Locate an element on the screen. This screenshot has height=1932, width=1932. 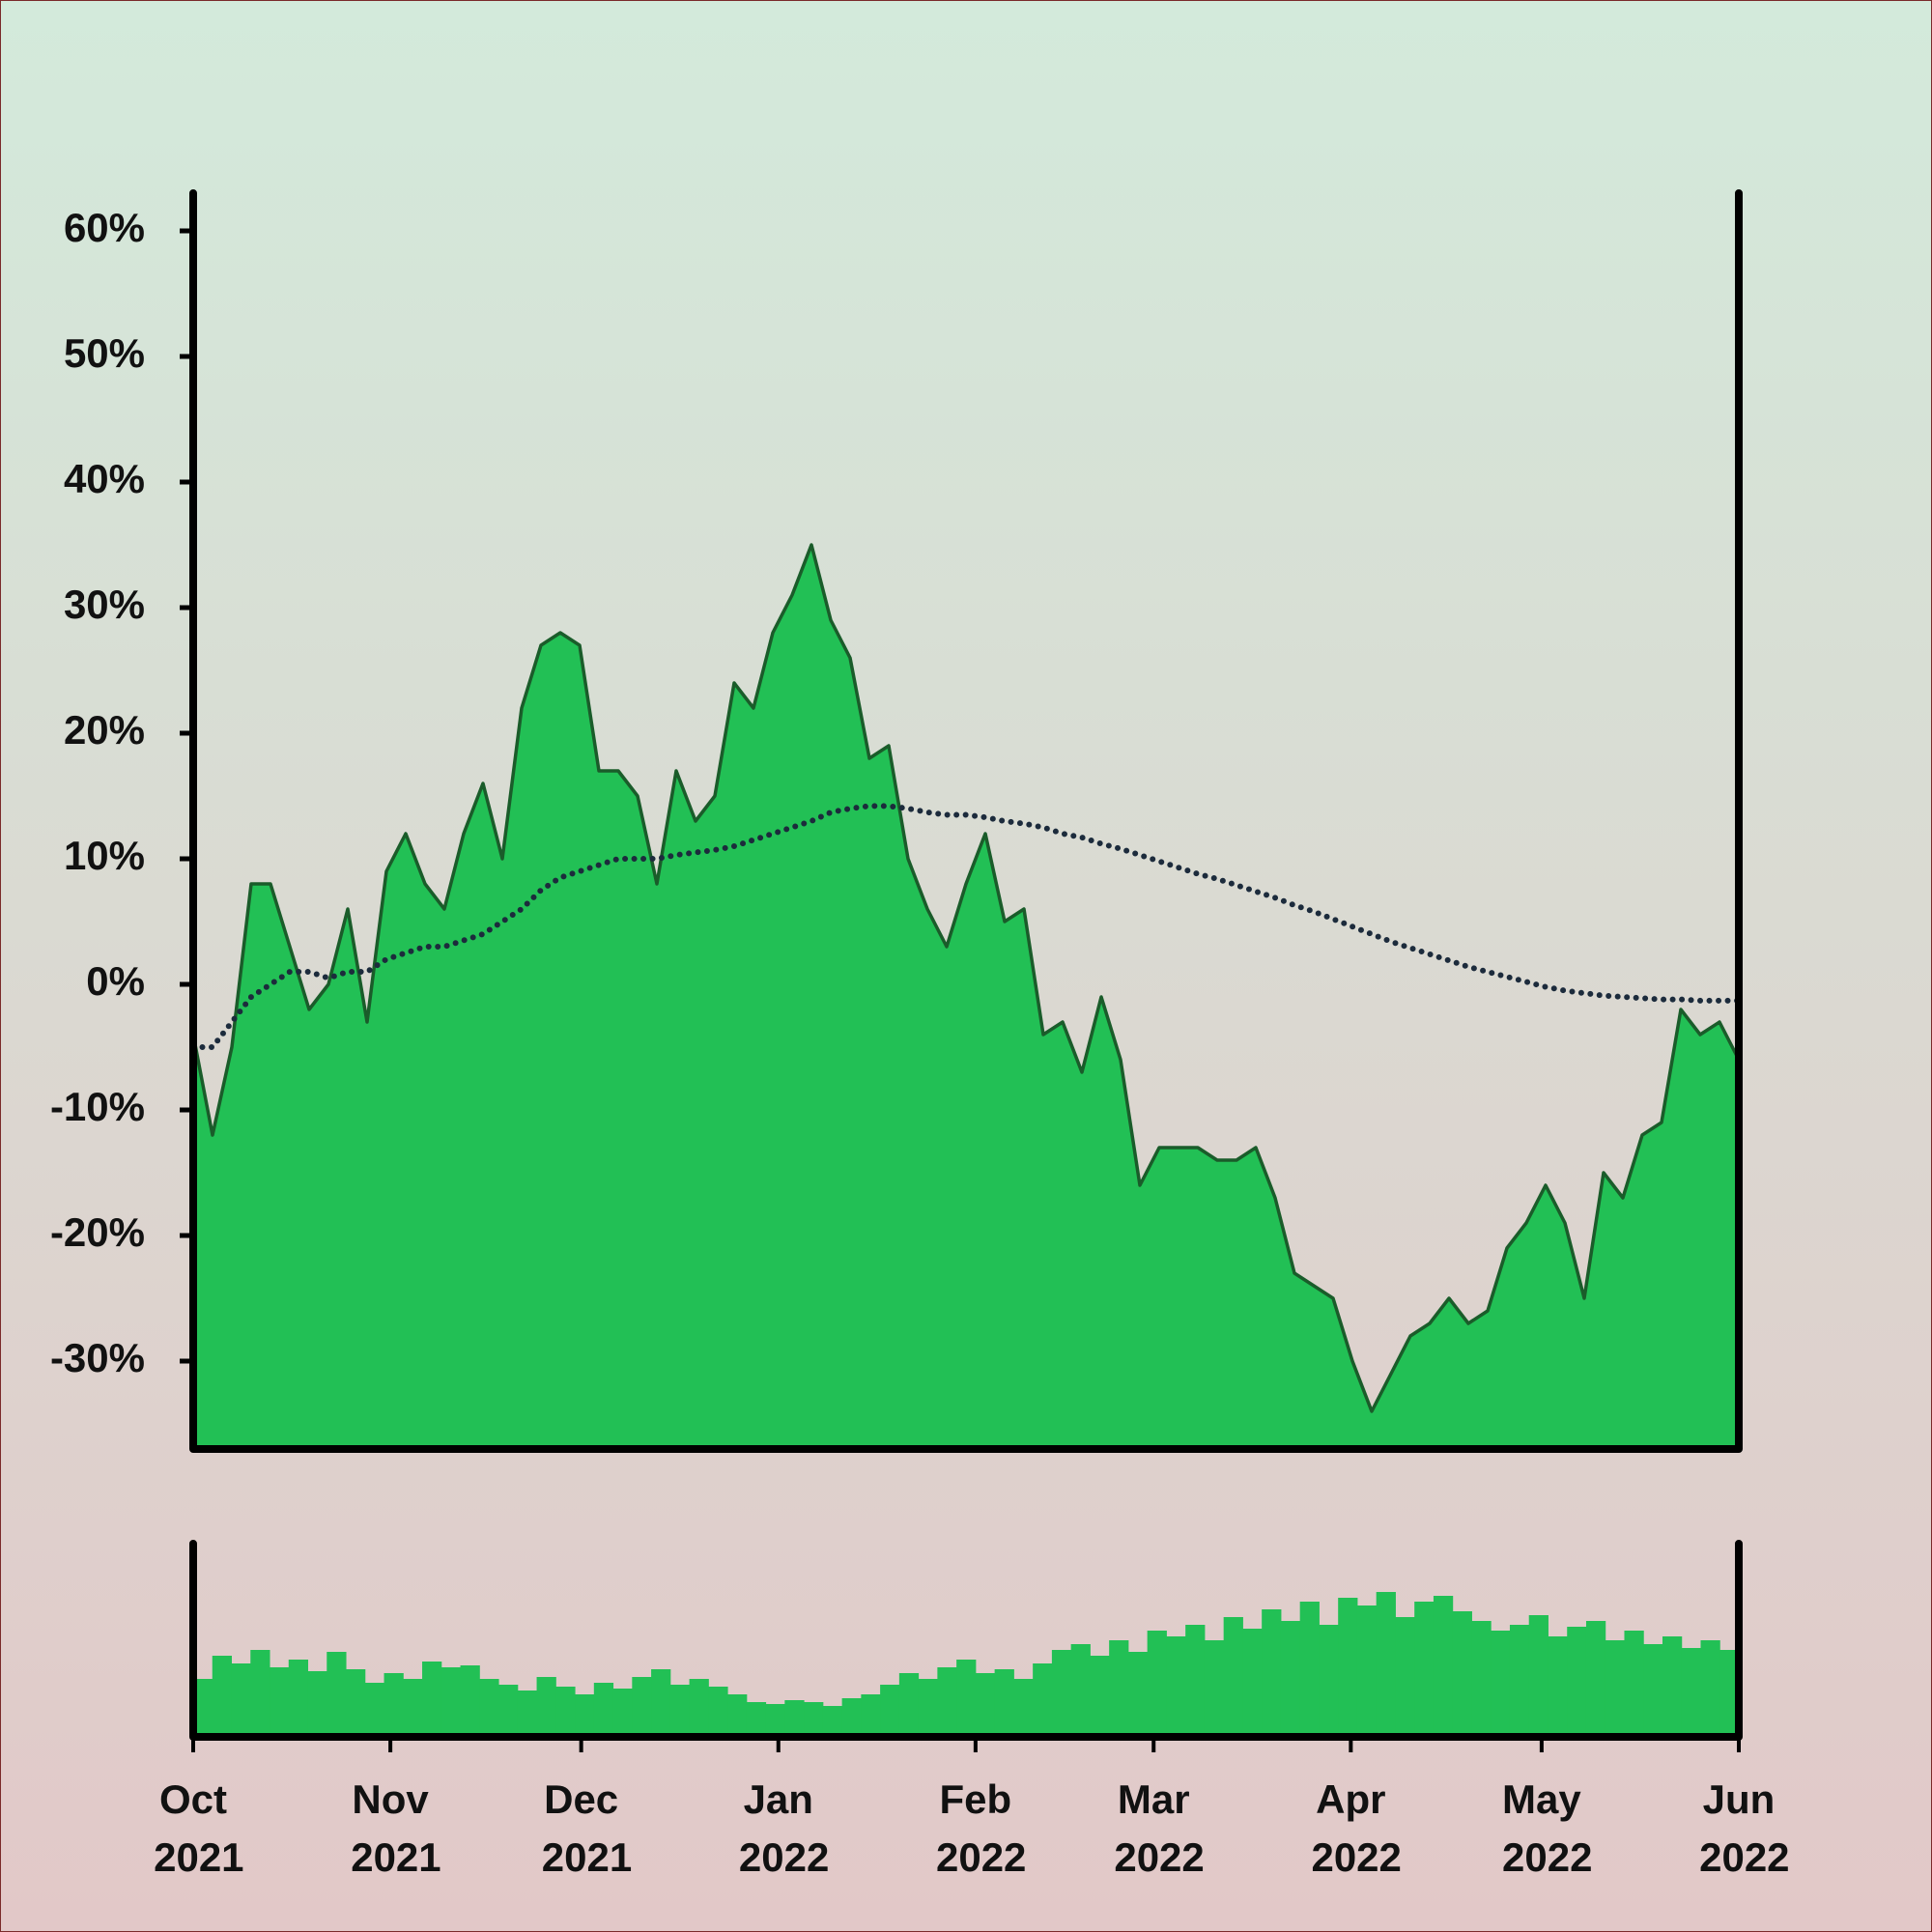
x-tick-label: Oct 2021 is located at coordinates (192, 1828).